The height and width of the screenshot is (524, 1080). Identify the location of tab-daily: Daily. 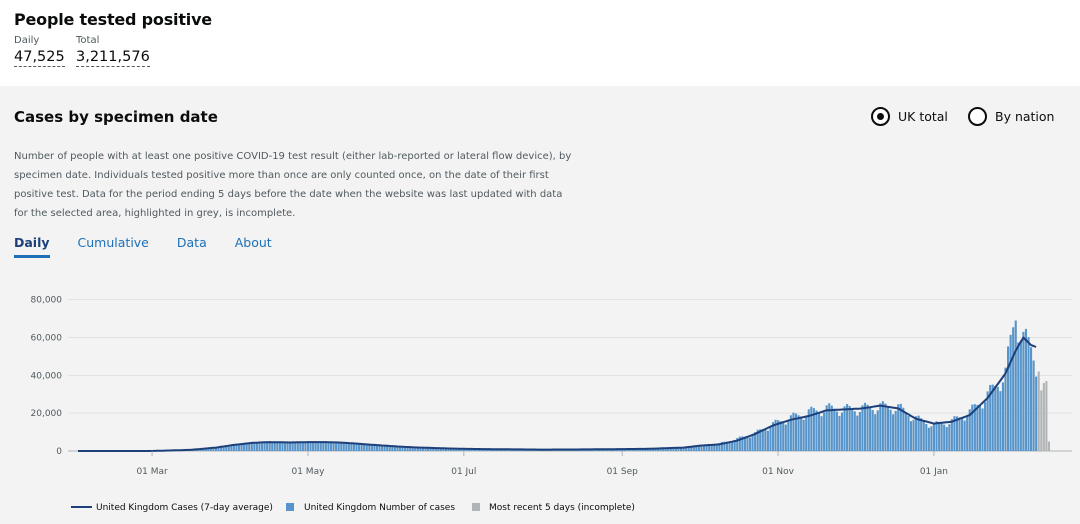
(32, 246).